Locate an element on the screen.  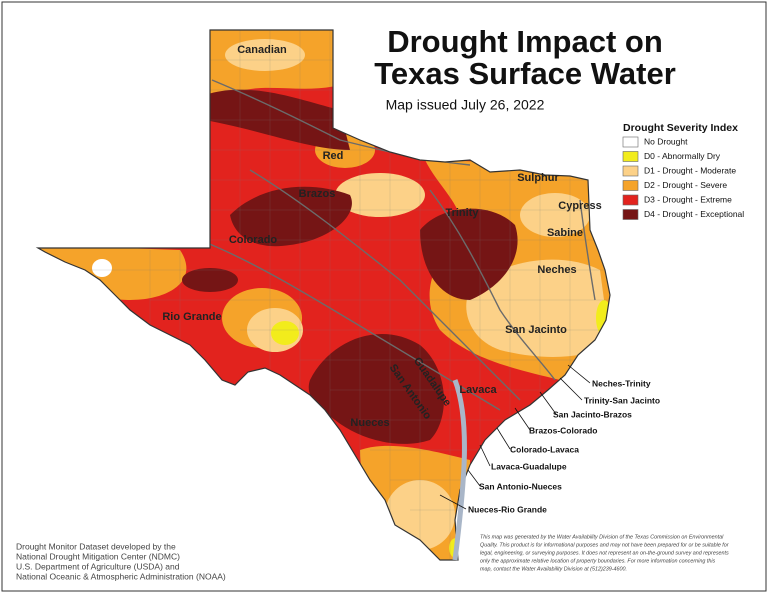
no-drought-area is located at coordinates (102, 268).